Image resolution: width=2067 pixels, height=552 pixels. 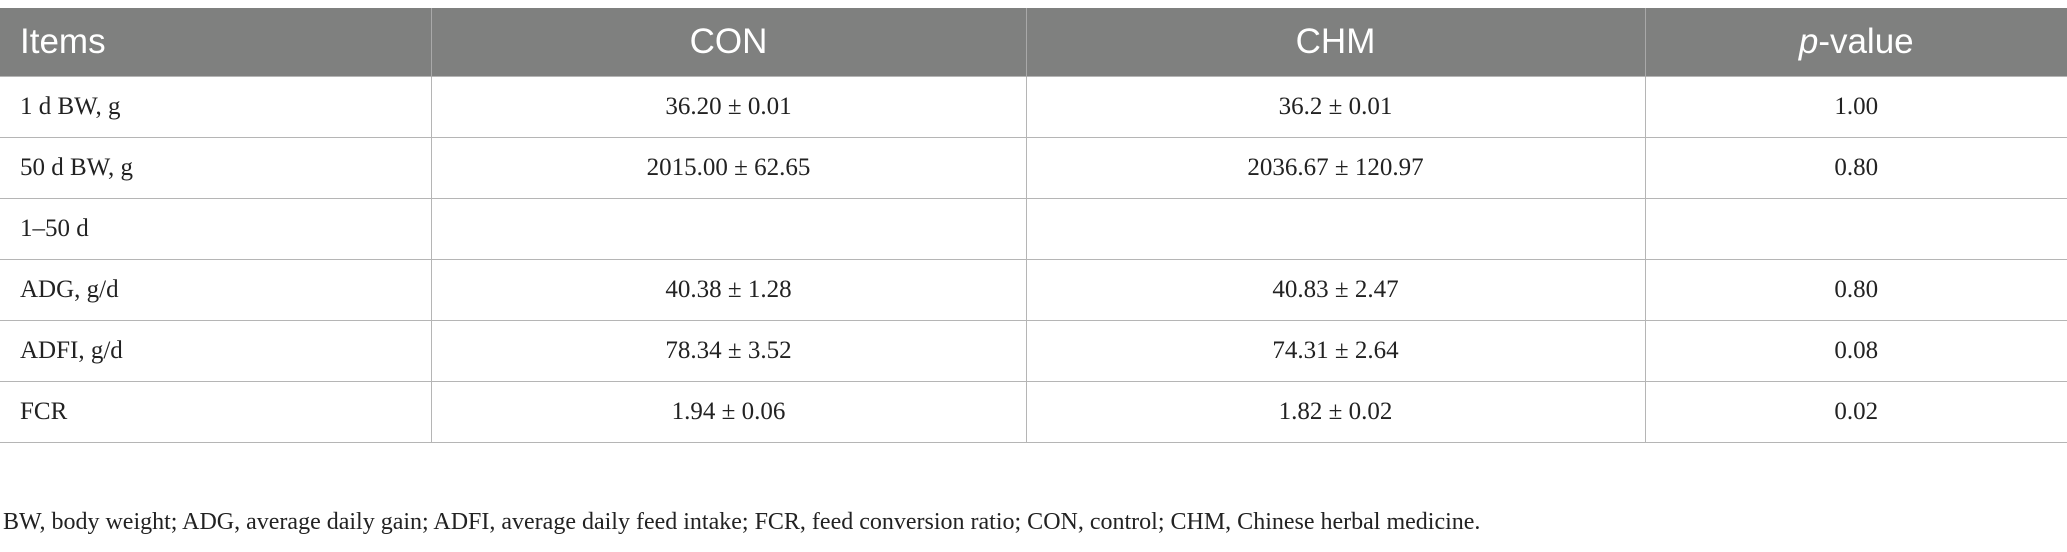 I want to click on cell-chm: 36.2 ± 0.01, so click(x=1335, y=107).